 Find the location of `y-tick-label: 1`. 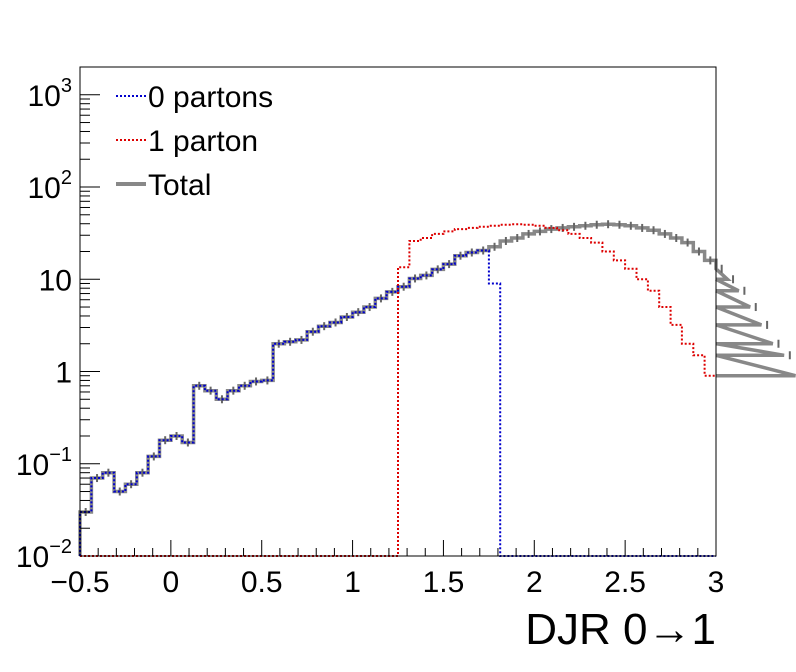

y-tick-label: 1 is located at coordinates (63, 373).